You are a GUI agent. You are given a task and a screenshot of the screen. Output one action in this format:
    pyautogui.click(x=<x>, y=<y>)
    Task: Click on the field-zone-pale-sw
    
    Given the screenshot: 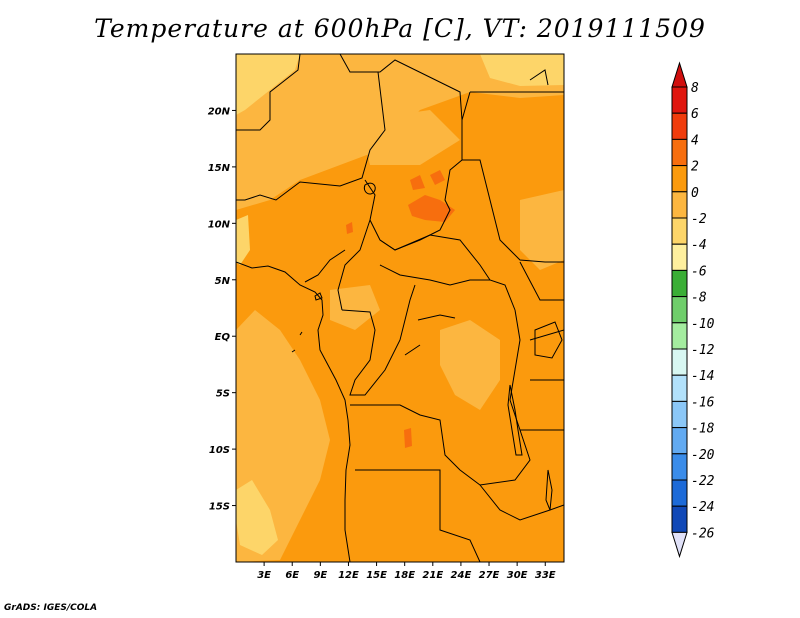 What is the action you would take?
    pyautogui.click(x=257, y=517)
    